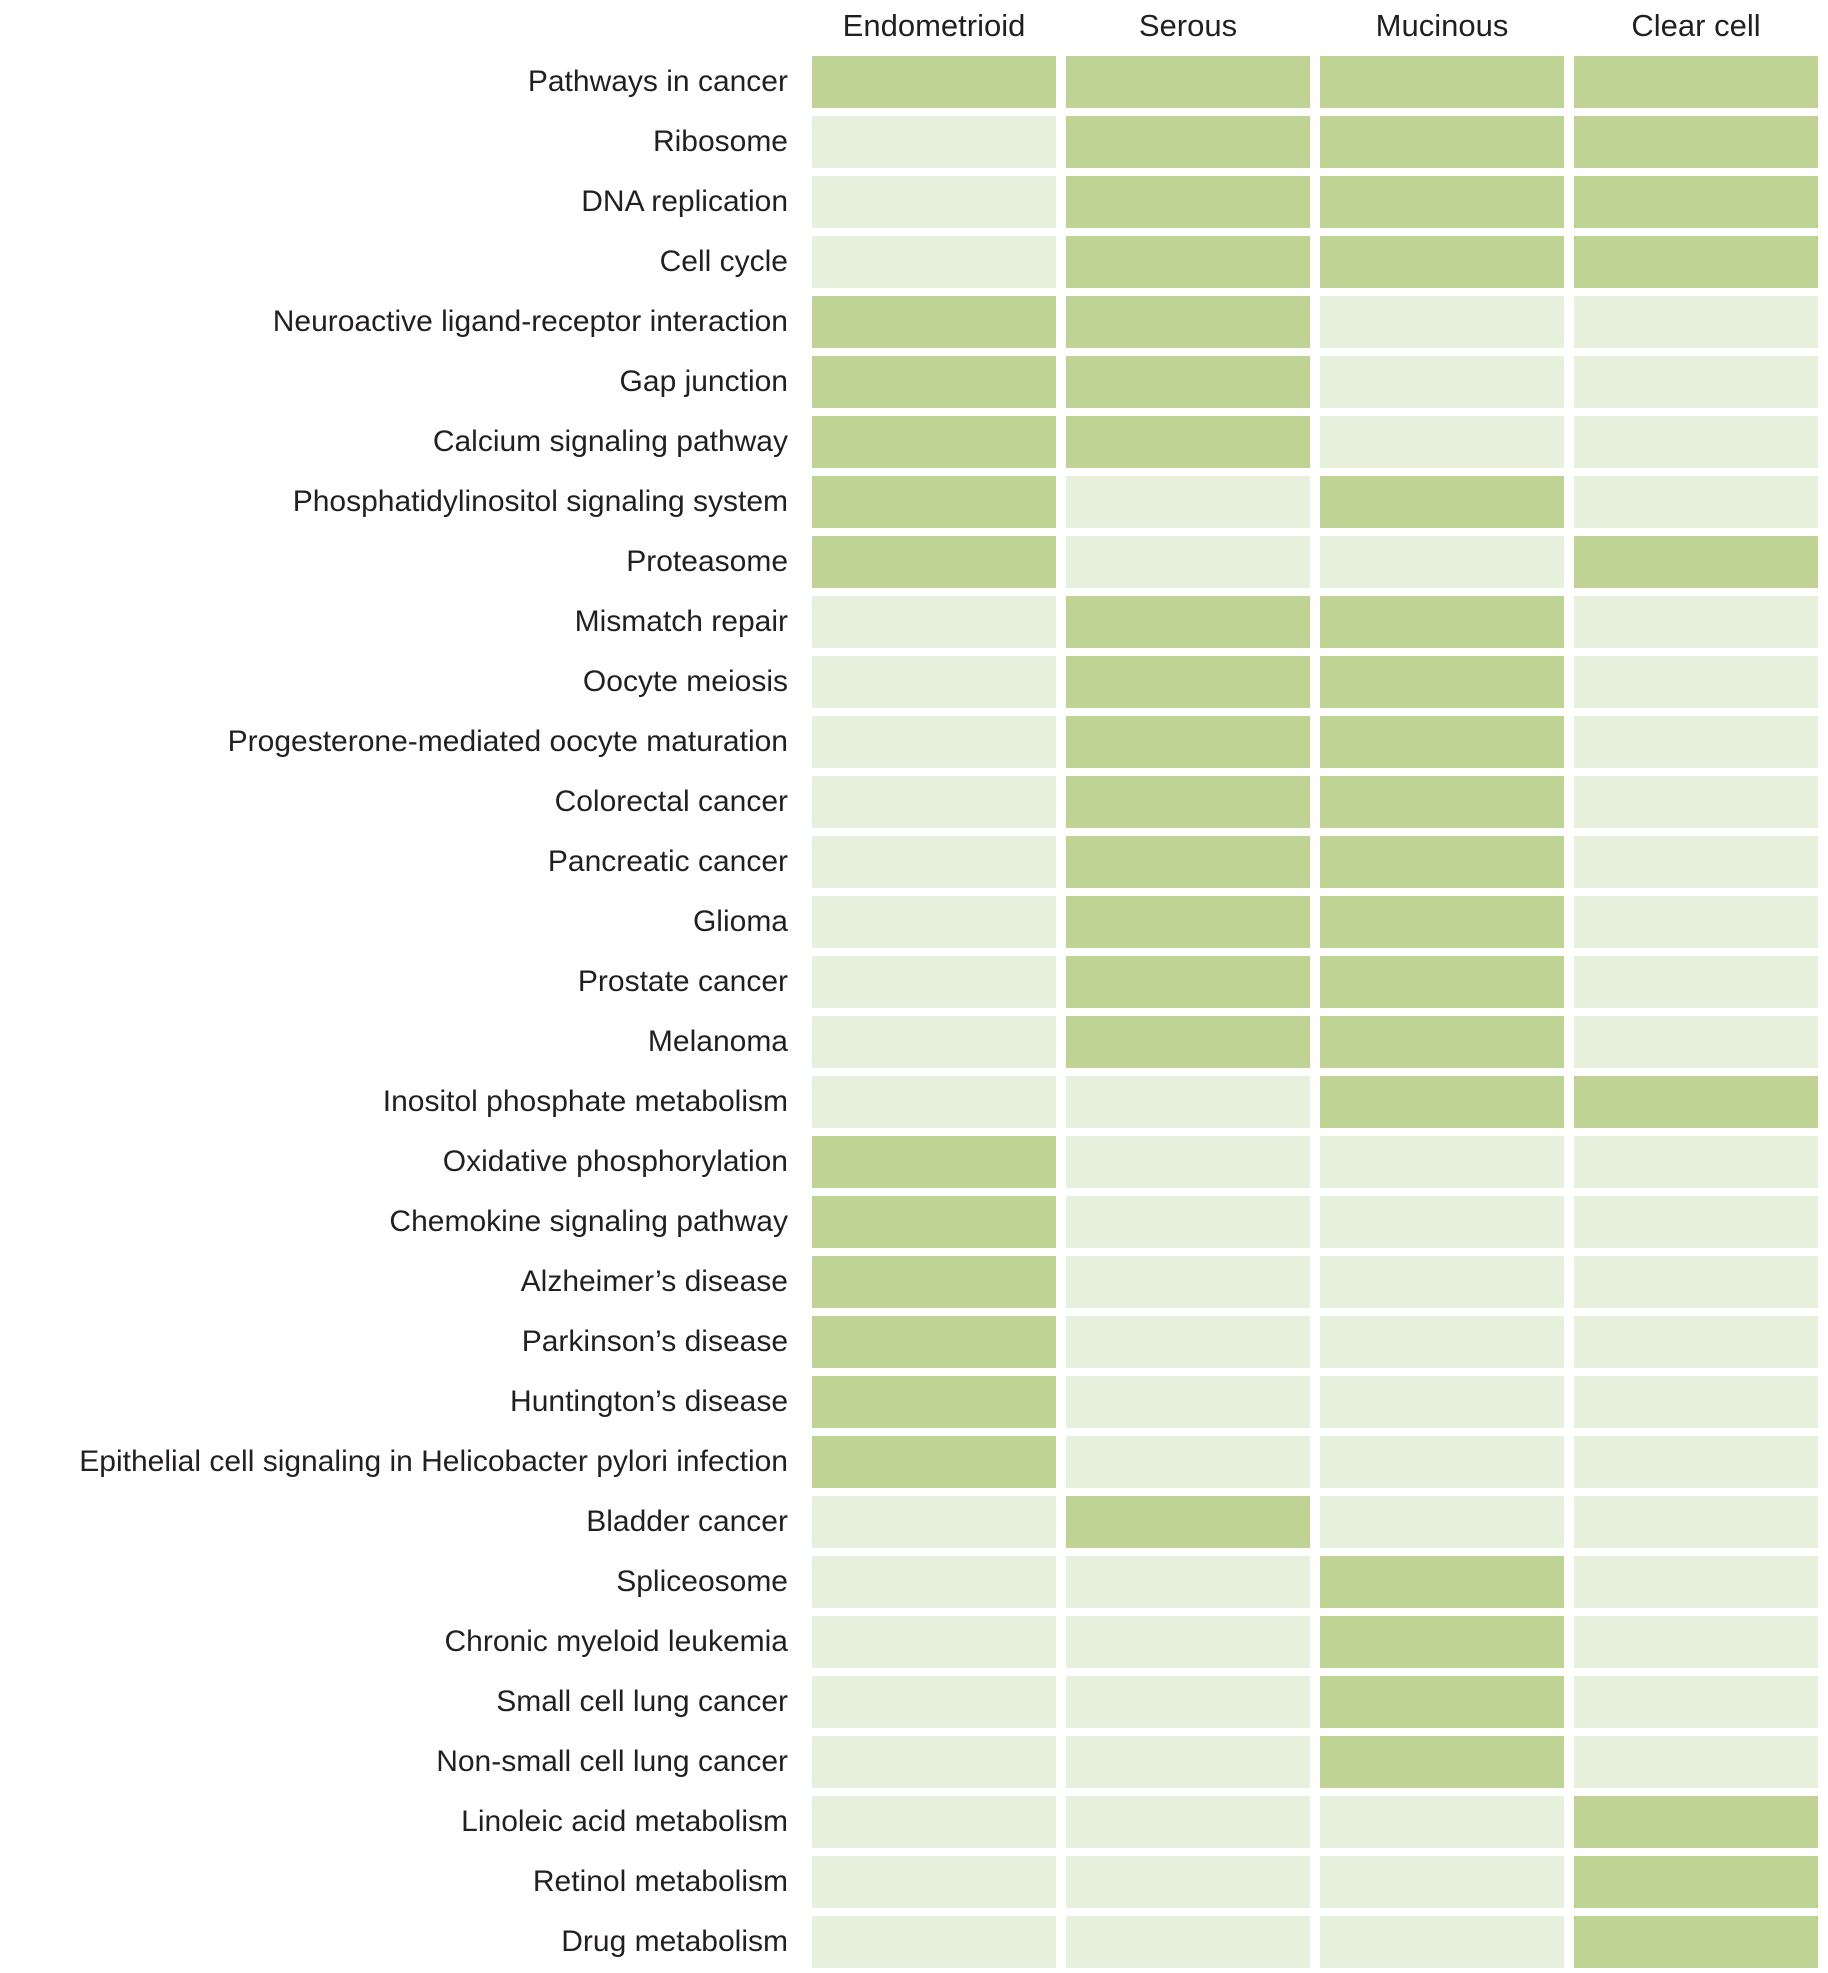 This screenshot has width=1828, height=1973. Describe the element at coordinates (914, 1822) in the screenshot. I see `heatmap-row: Linoleic acid metabolism` at that location.